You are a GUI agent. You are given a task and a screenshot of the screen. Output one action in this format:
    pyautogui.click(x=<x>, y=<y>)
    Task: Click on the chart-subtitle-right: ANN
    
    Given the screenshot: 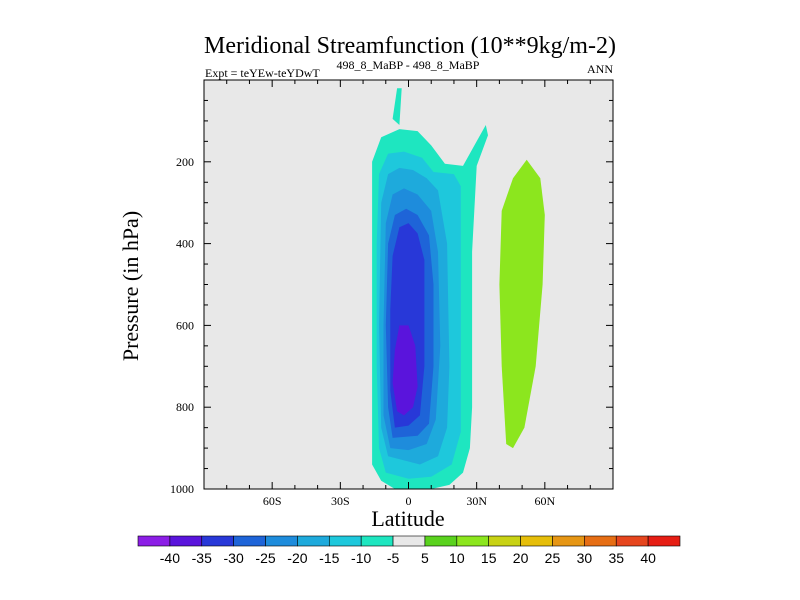 What is the action you would take?
    pyautogui.click(x=600, y=69)
    